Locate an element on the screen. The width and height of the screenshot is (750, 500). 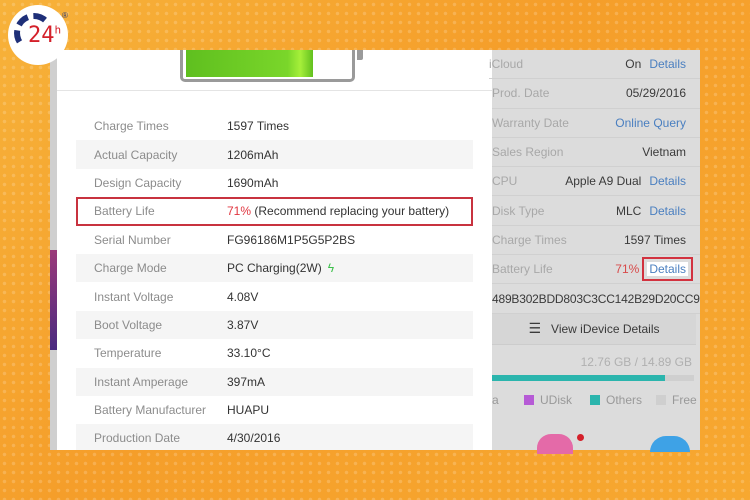
value: MLC is located at coordinates (628, 210).